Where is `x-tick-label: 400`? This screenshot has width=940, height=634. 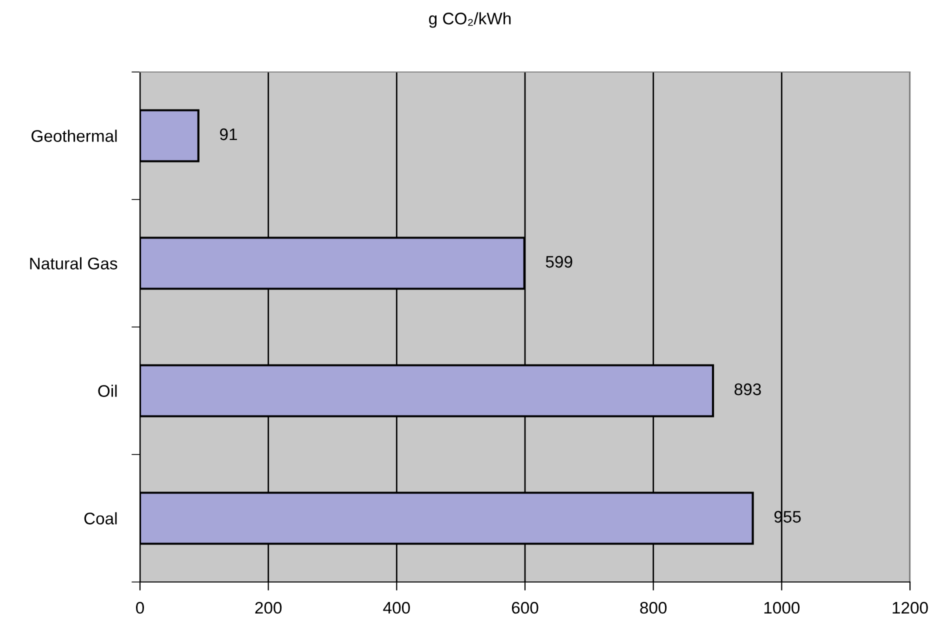
x-tick-label: 400 is located at coordinates (396, 608).